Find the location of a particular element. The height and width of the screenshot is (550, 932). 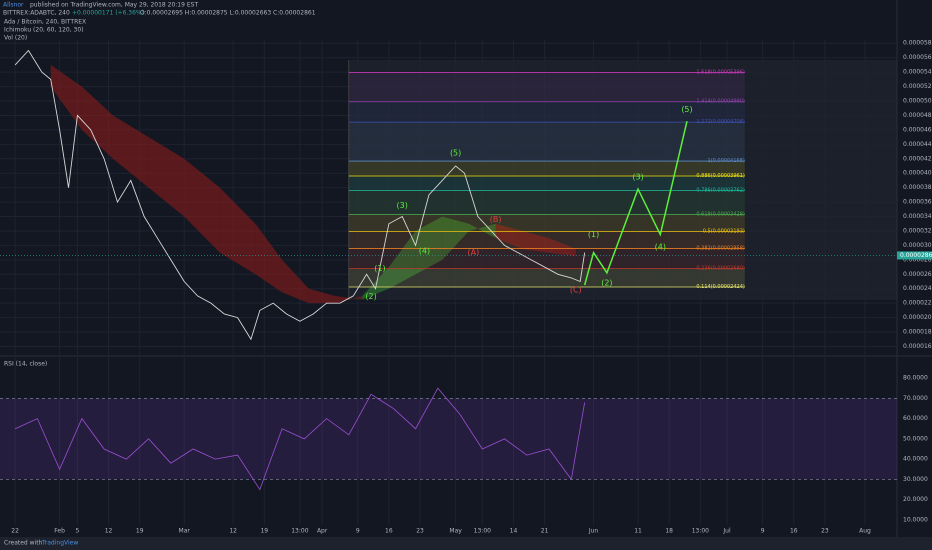

wave-label: (B) is located at coordinates (496, 219).